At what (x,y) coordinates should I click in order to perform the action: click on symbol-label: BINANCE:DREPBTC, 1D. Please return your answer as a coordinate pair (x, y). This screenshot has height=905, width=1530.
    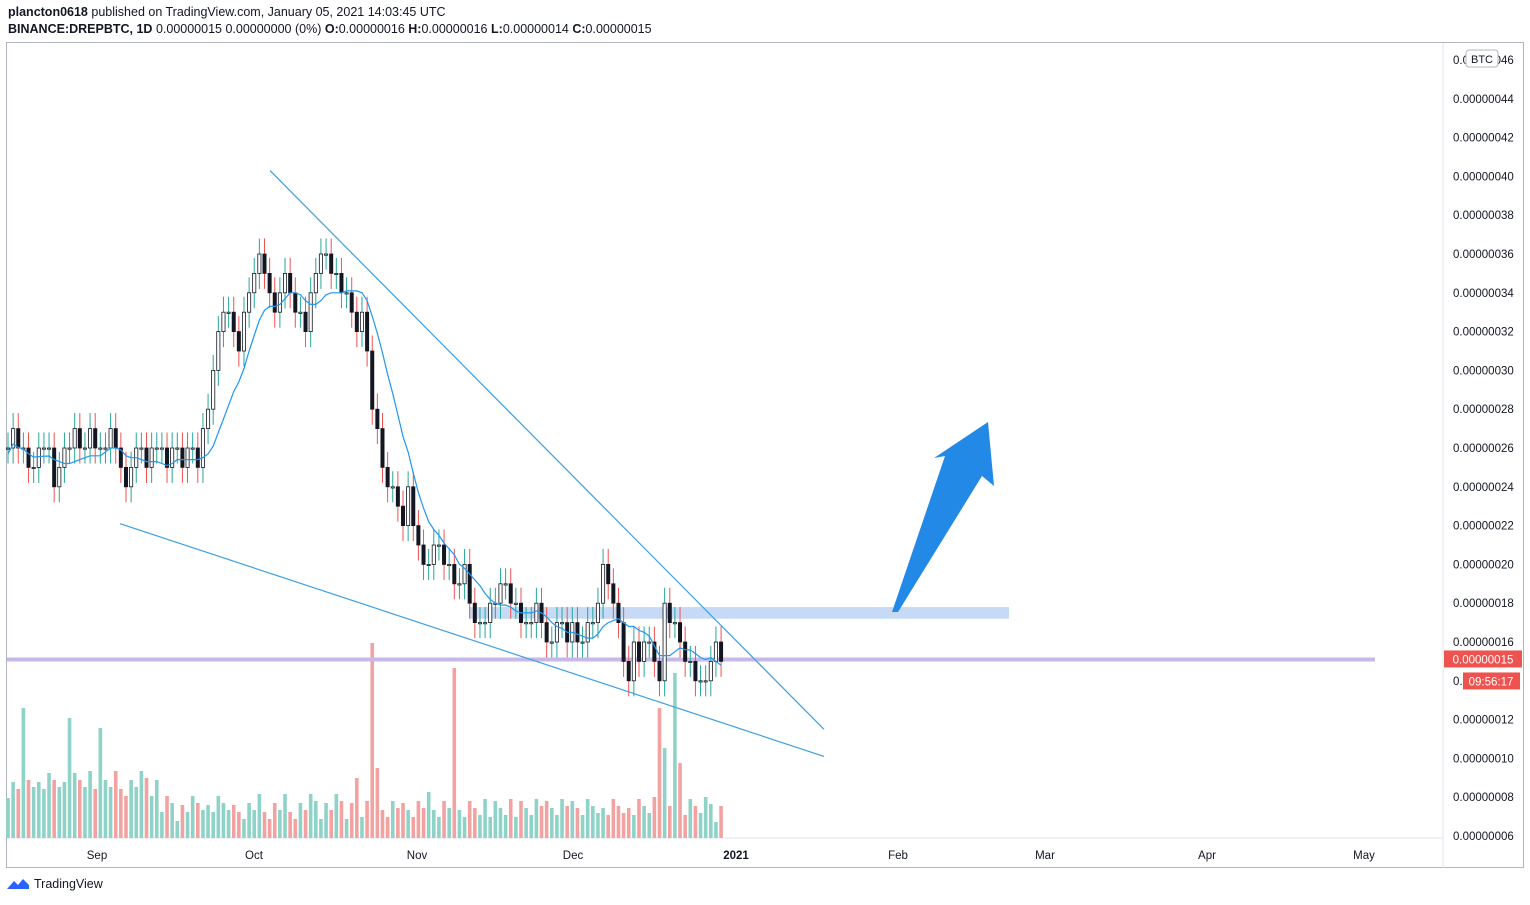
    Looking at the image, I should click on (80, 29).